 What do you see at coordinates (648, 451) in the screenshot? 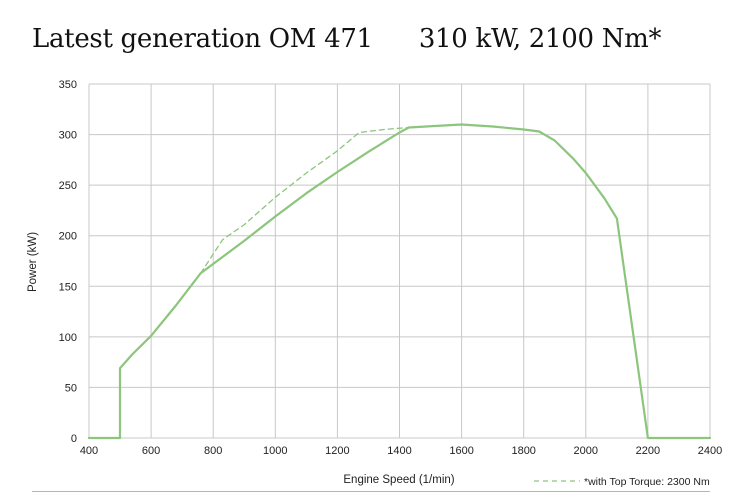
I see `x-tick-label: 2200` at bounding box center [648, 451].